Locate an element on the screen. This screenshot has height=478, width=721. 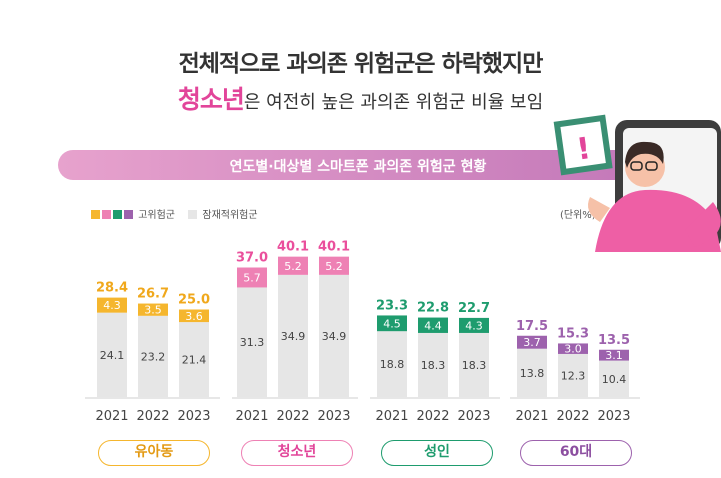
label-high-sixties-2021: 3.7 is located at coordinates (532, 342).